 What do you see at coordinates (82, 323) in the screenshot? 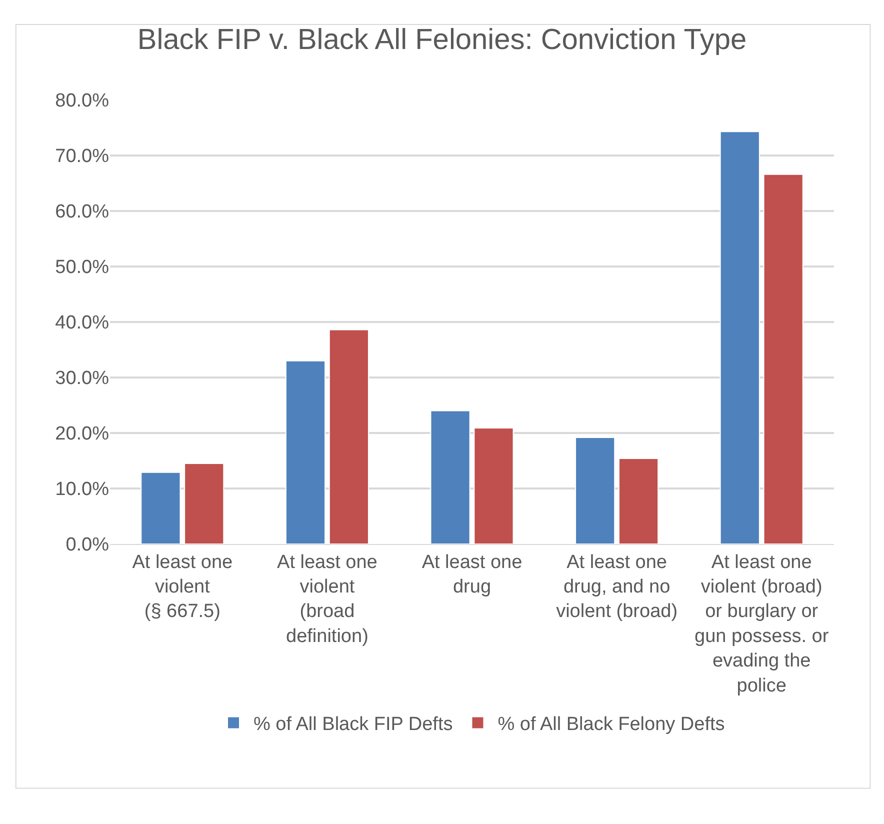
I see `y-tick-label: 40.0%` at bounding box center [82, 323].